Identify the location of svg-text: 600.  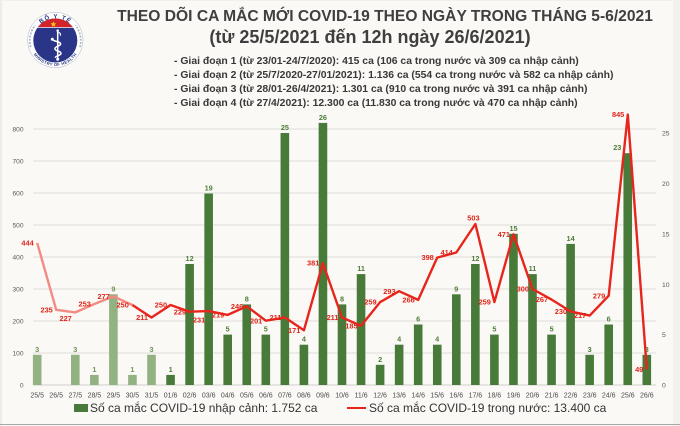
(17, 194).